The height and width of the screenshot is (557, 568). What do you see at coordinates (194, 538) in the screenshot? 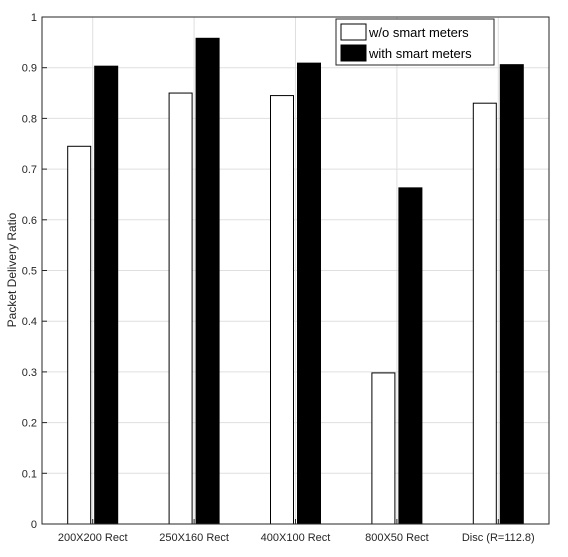
I see `x-tick-label: 250X160 Rect` at bounding box center [194, 538].